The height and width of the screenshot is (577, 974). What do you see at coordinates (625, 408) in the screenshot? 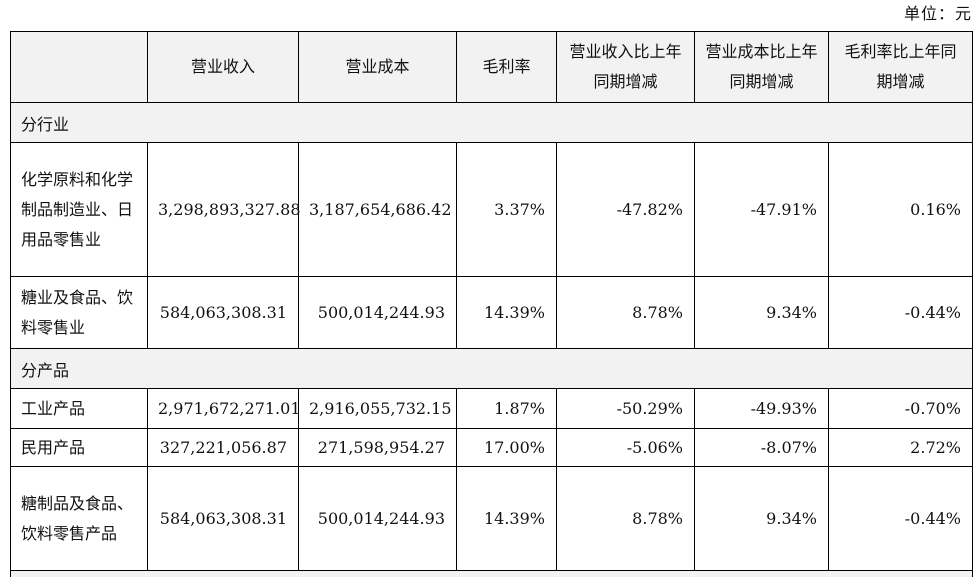
I see `revenue-change-cell: -50.29%` at bounding box center [625, 408].